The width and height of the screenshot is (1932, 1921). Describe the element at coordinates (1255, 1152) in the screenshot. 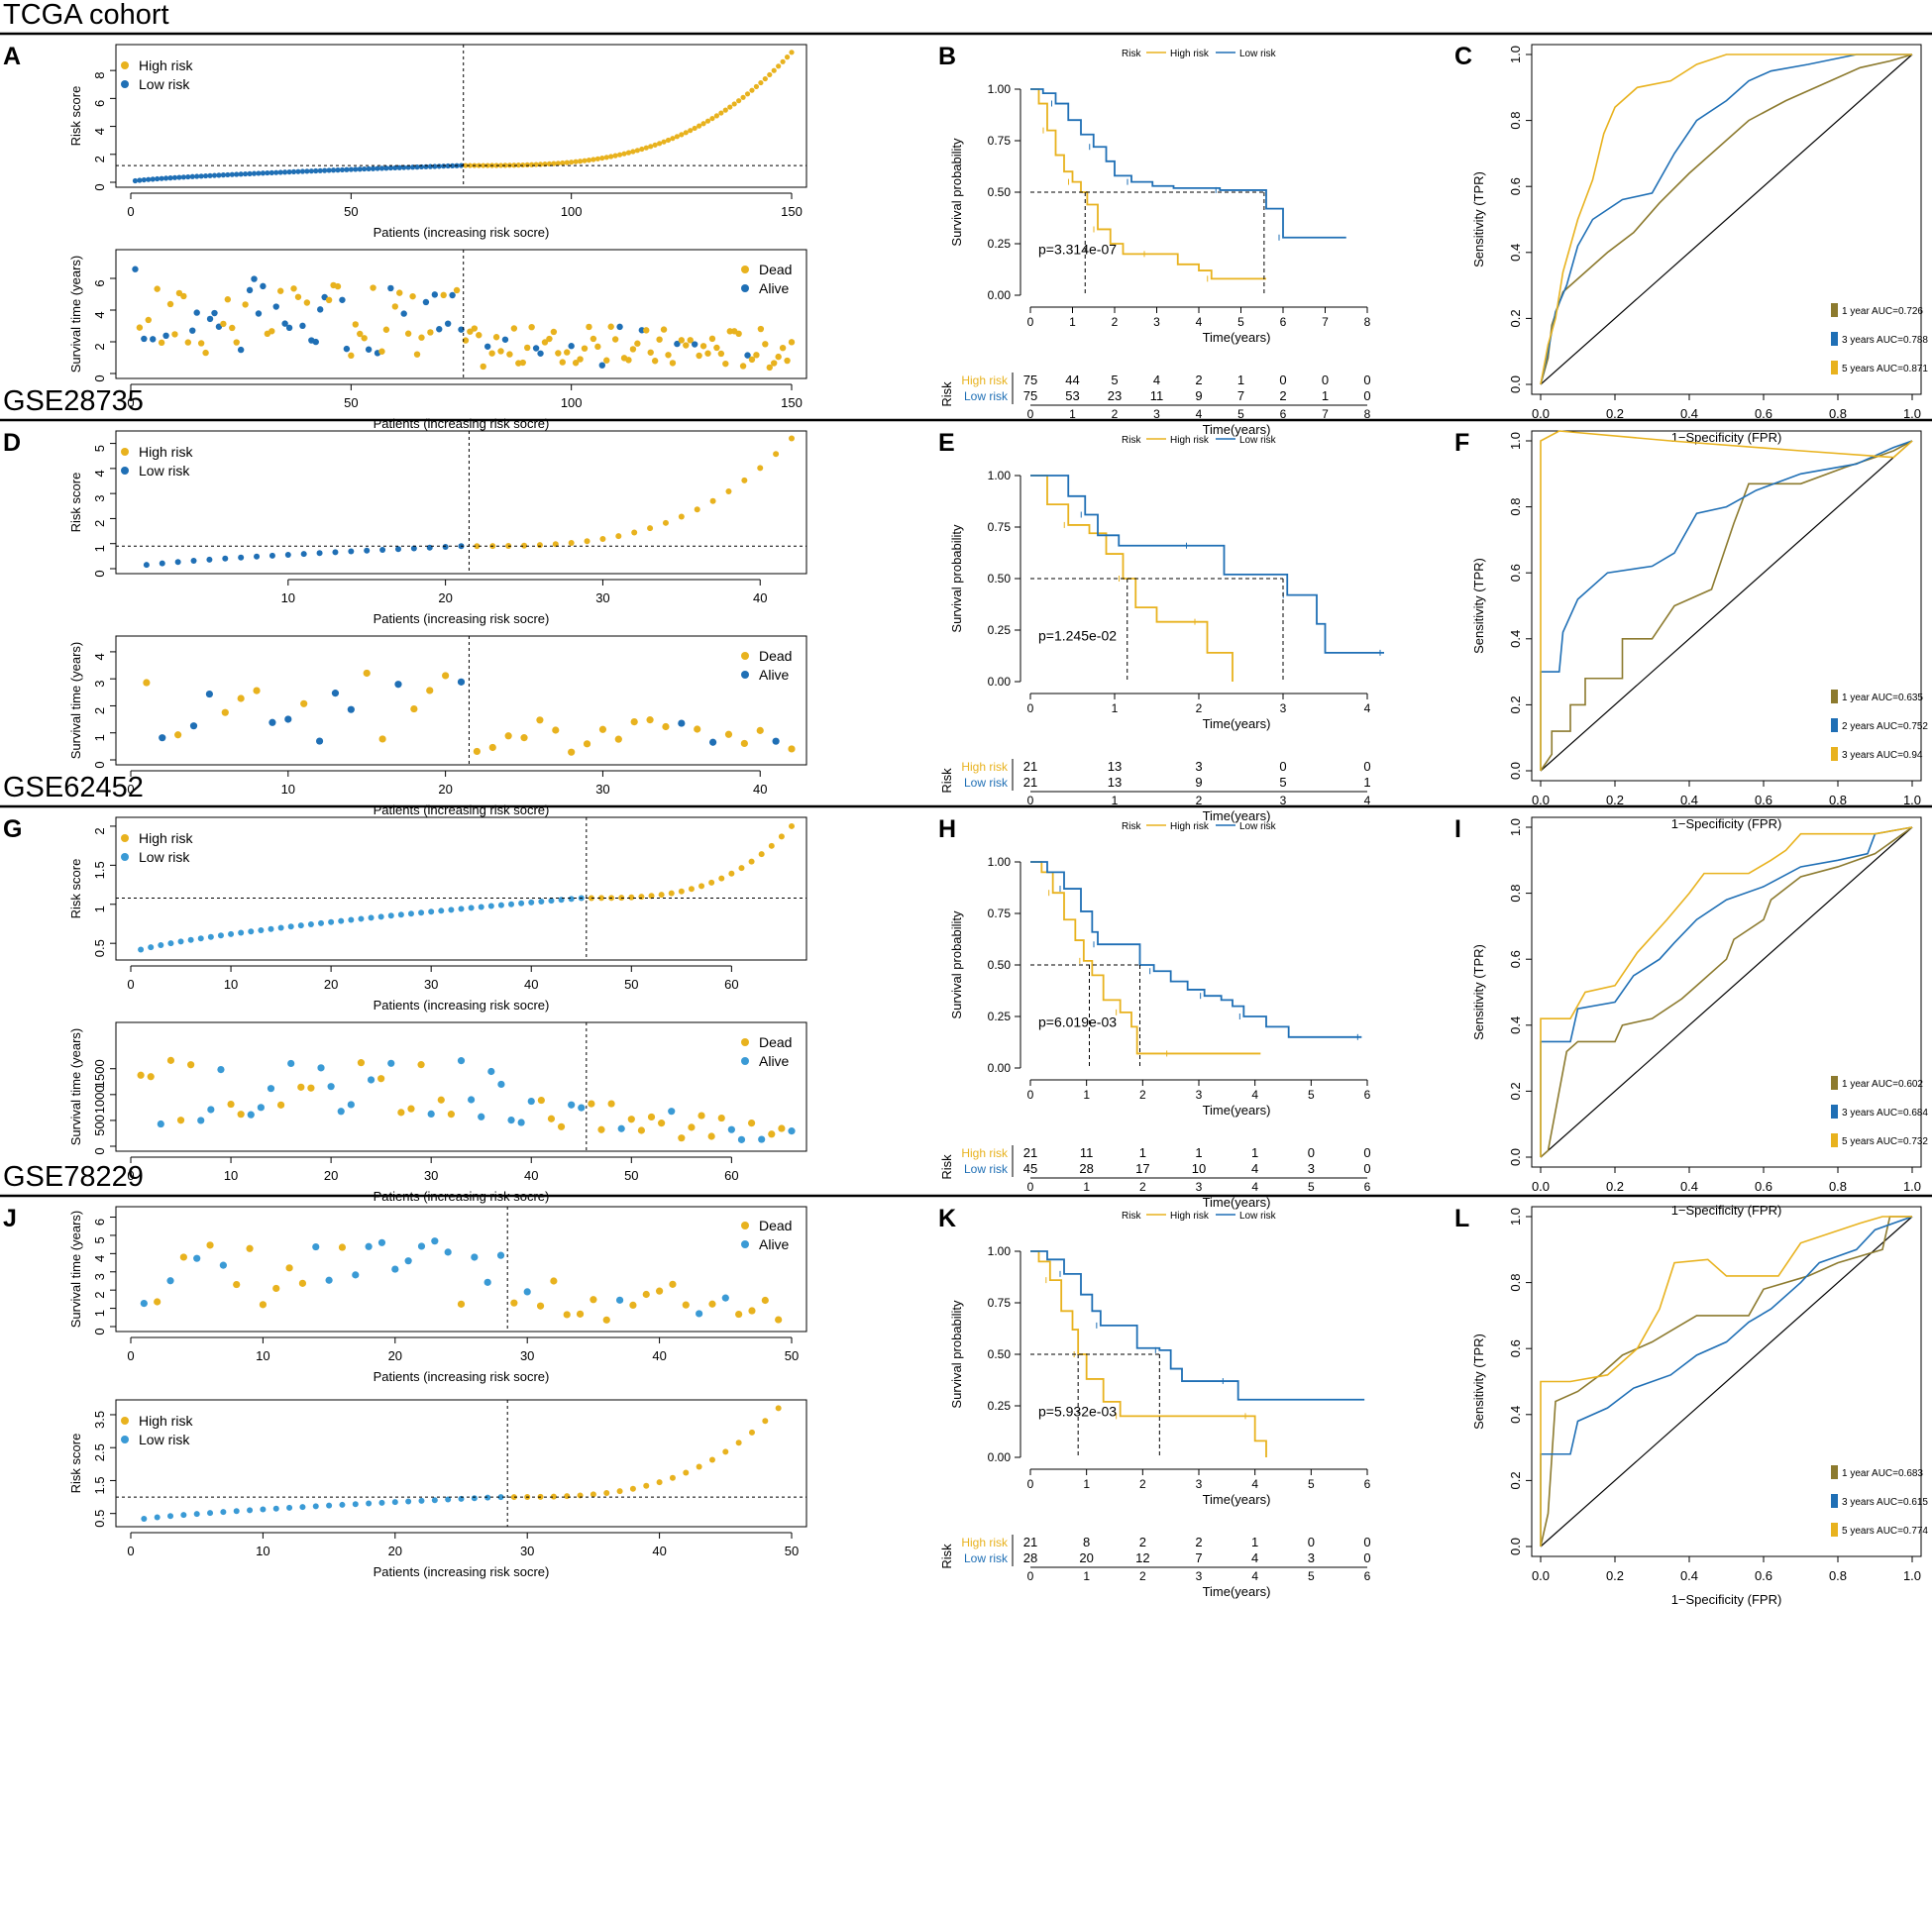

I see `risk-count-high: 1` at that location.